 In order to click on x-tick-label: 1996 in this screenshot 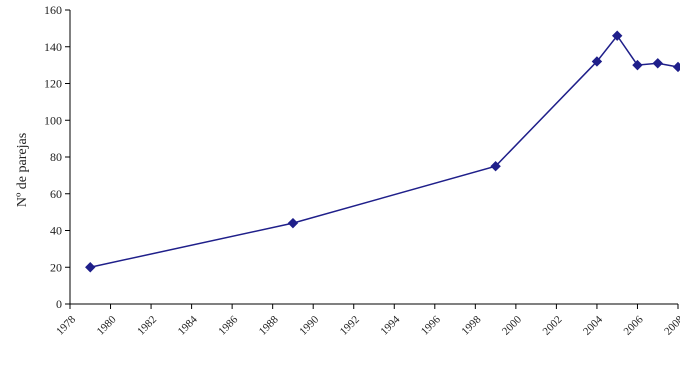, I will do `click(431, 325)`.